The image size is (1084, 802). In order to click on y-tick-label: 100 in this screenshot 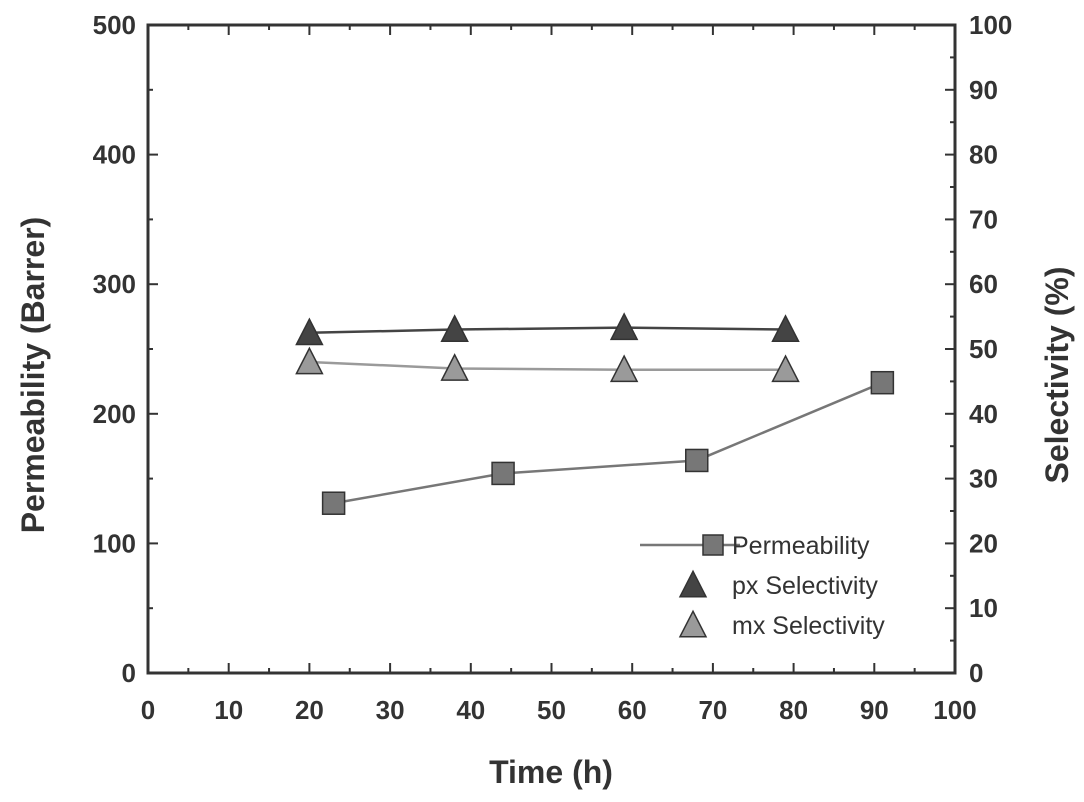, I will do `click(114, 543)`.